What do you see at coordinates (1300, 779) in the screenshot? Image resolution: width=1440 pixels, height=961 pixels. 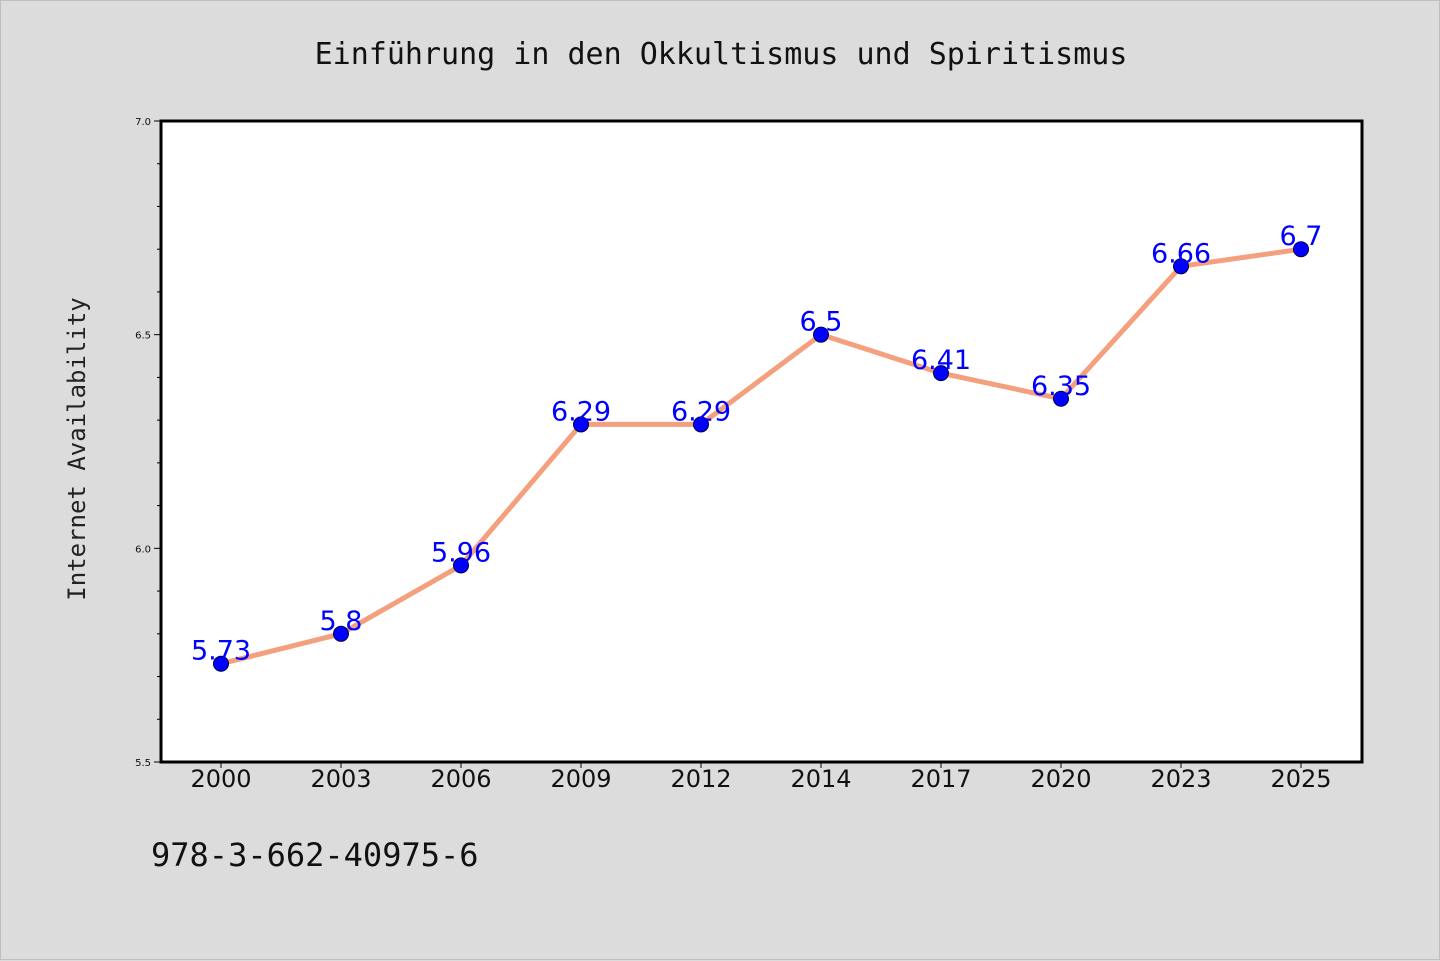 I see `x-tick-label: 2025` at bounding box center [1300, 779].